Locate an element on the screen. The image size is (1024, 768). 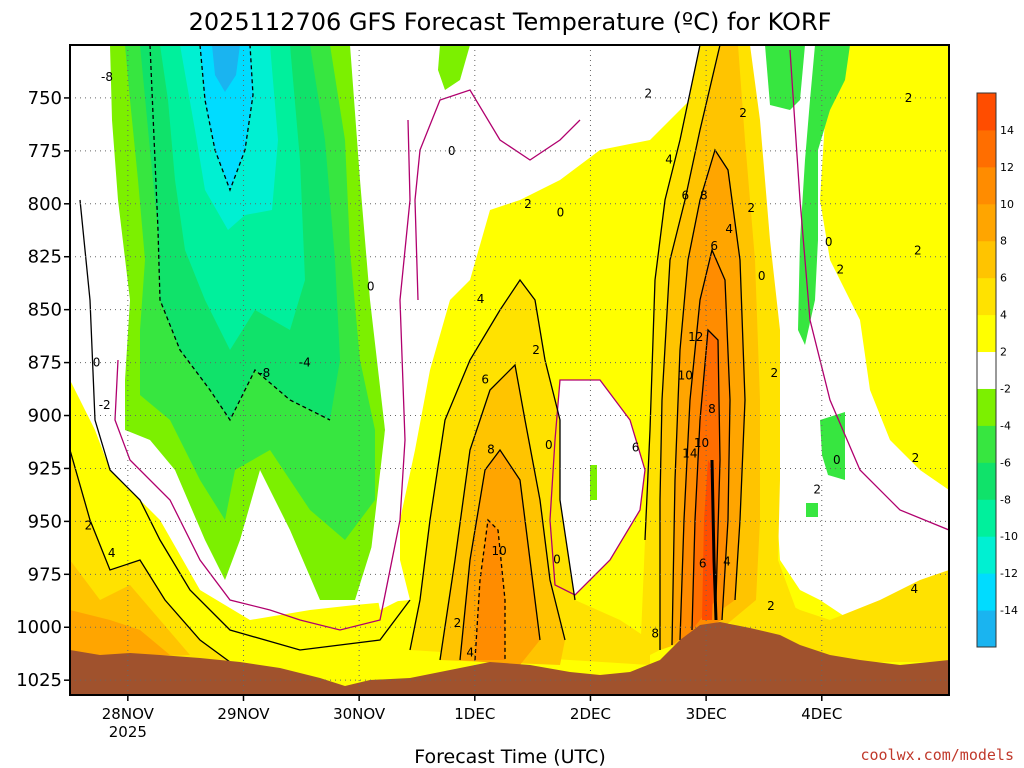
contour-six-3dec is located at coordinates (690, 347).